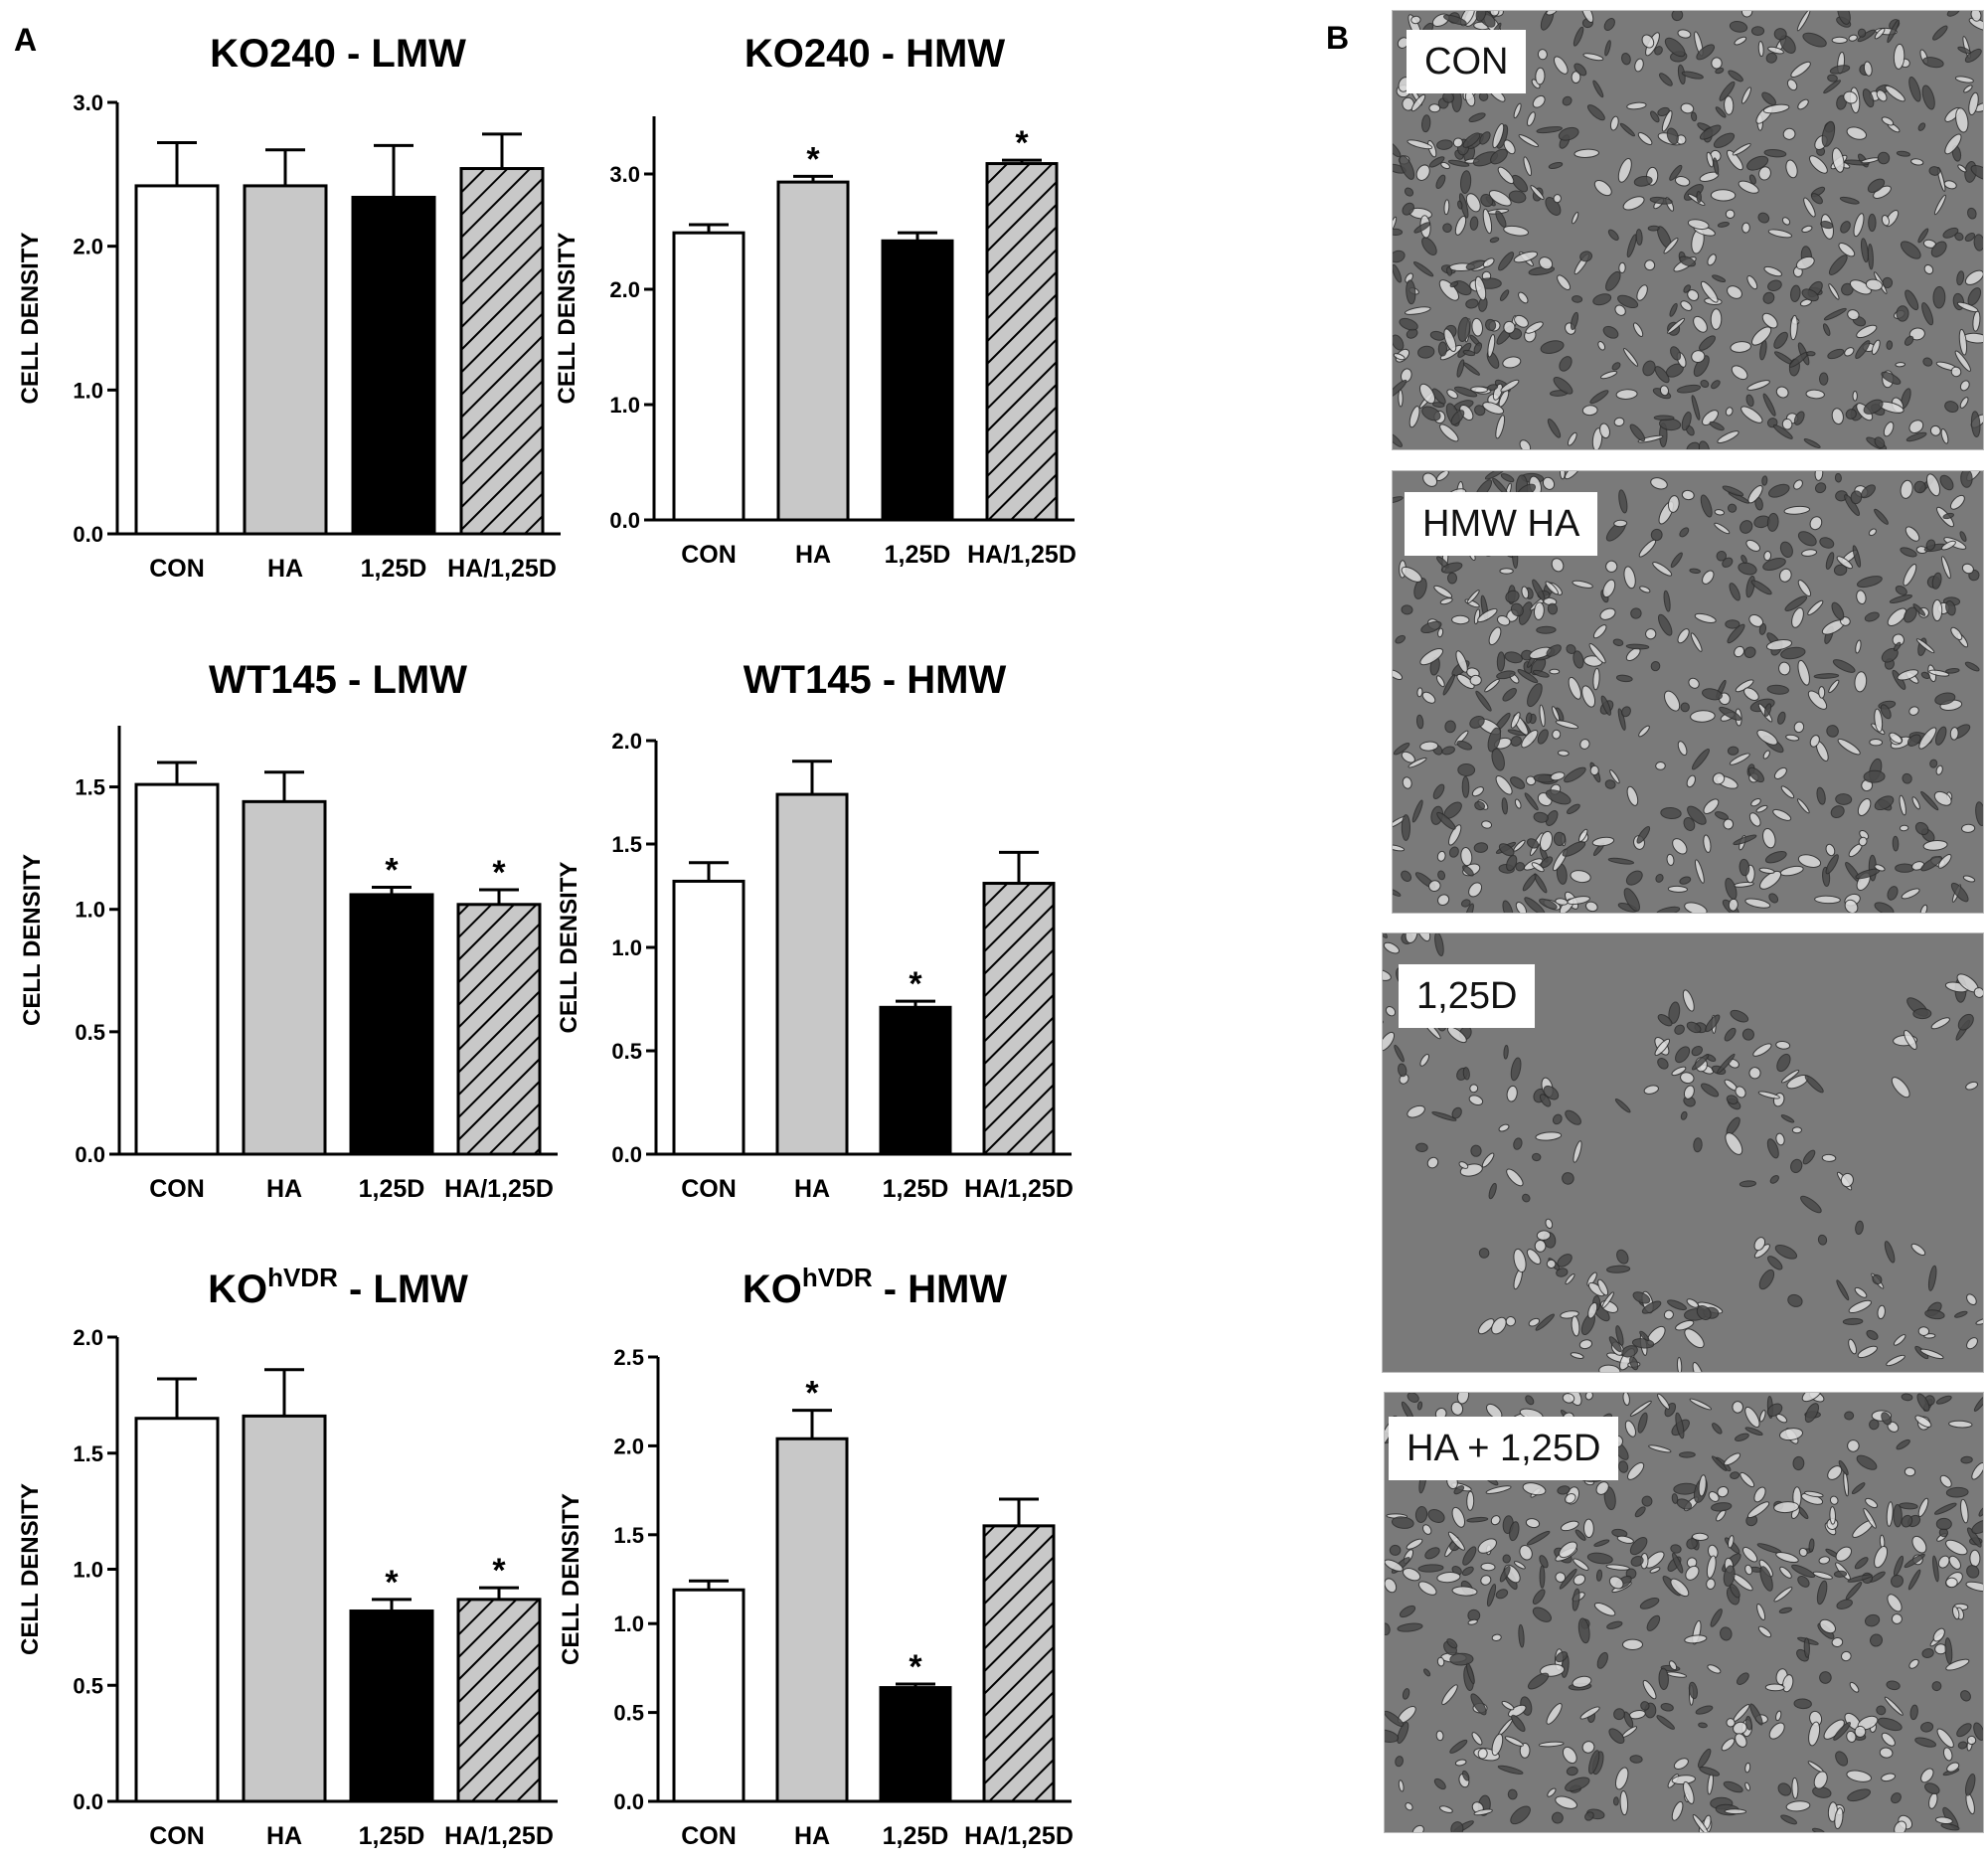 Image resolution: width=1988 pixels, height=1862 pixels. I want to click on bar-HA/1,25D, so click(1019, 1664).